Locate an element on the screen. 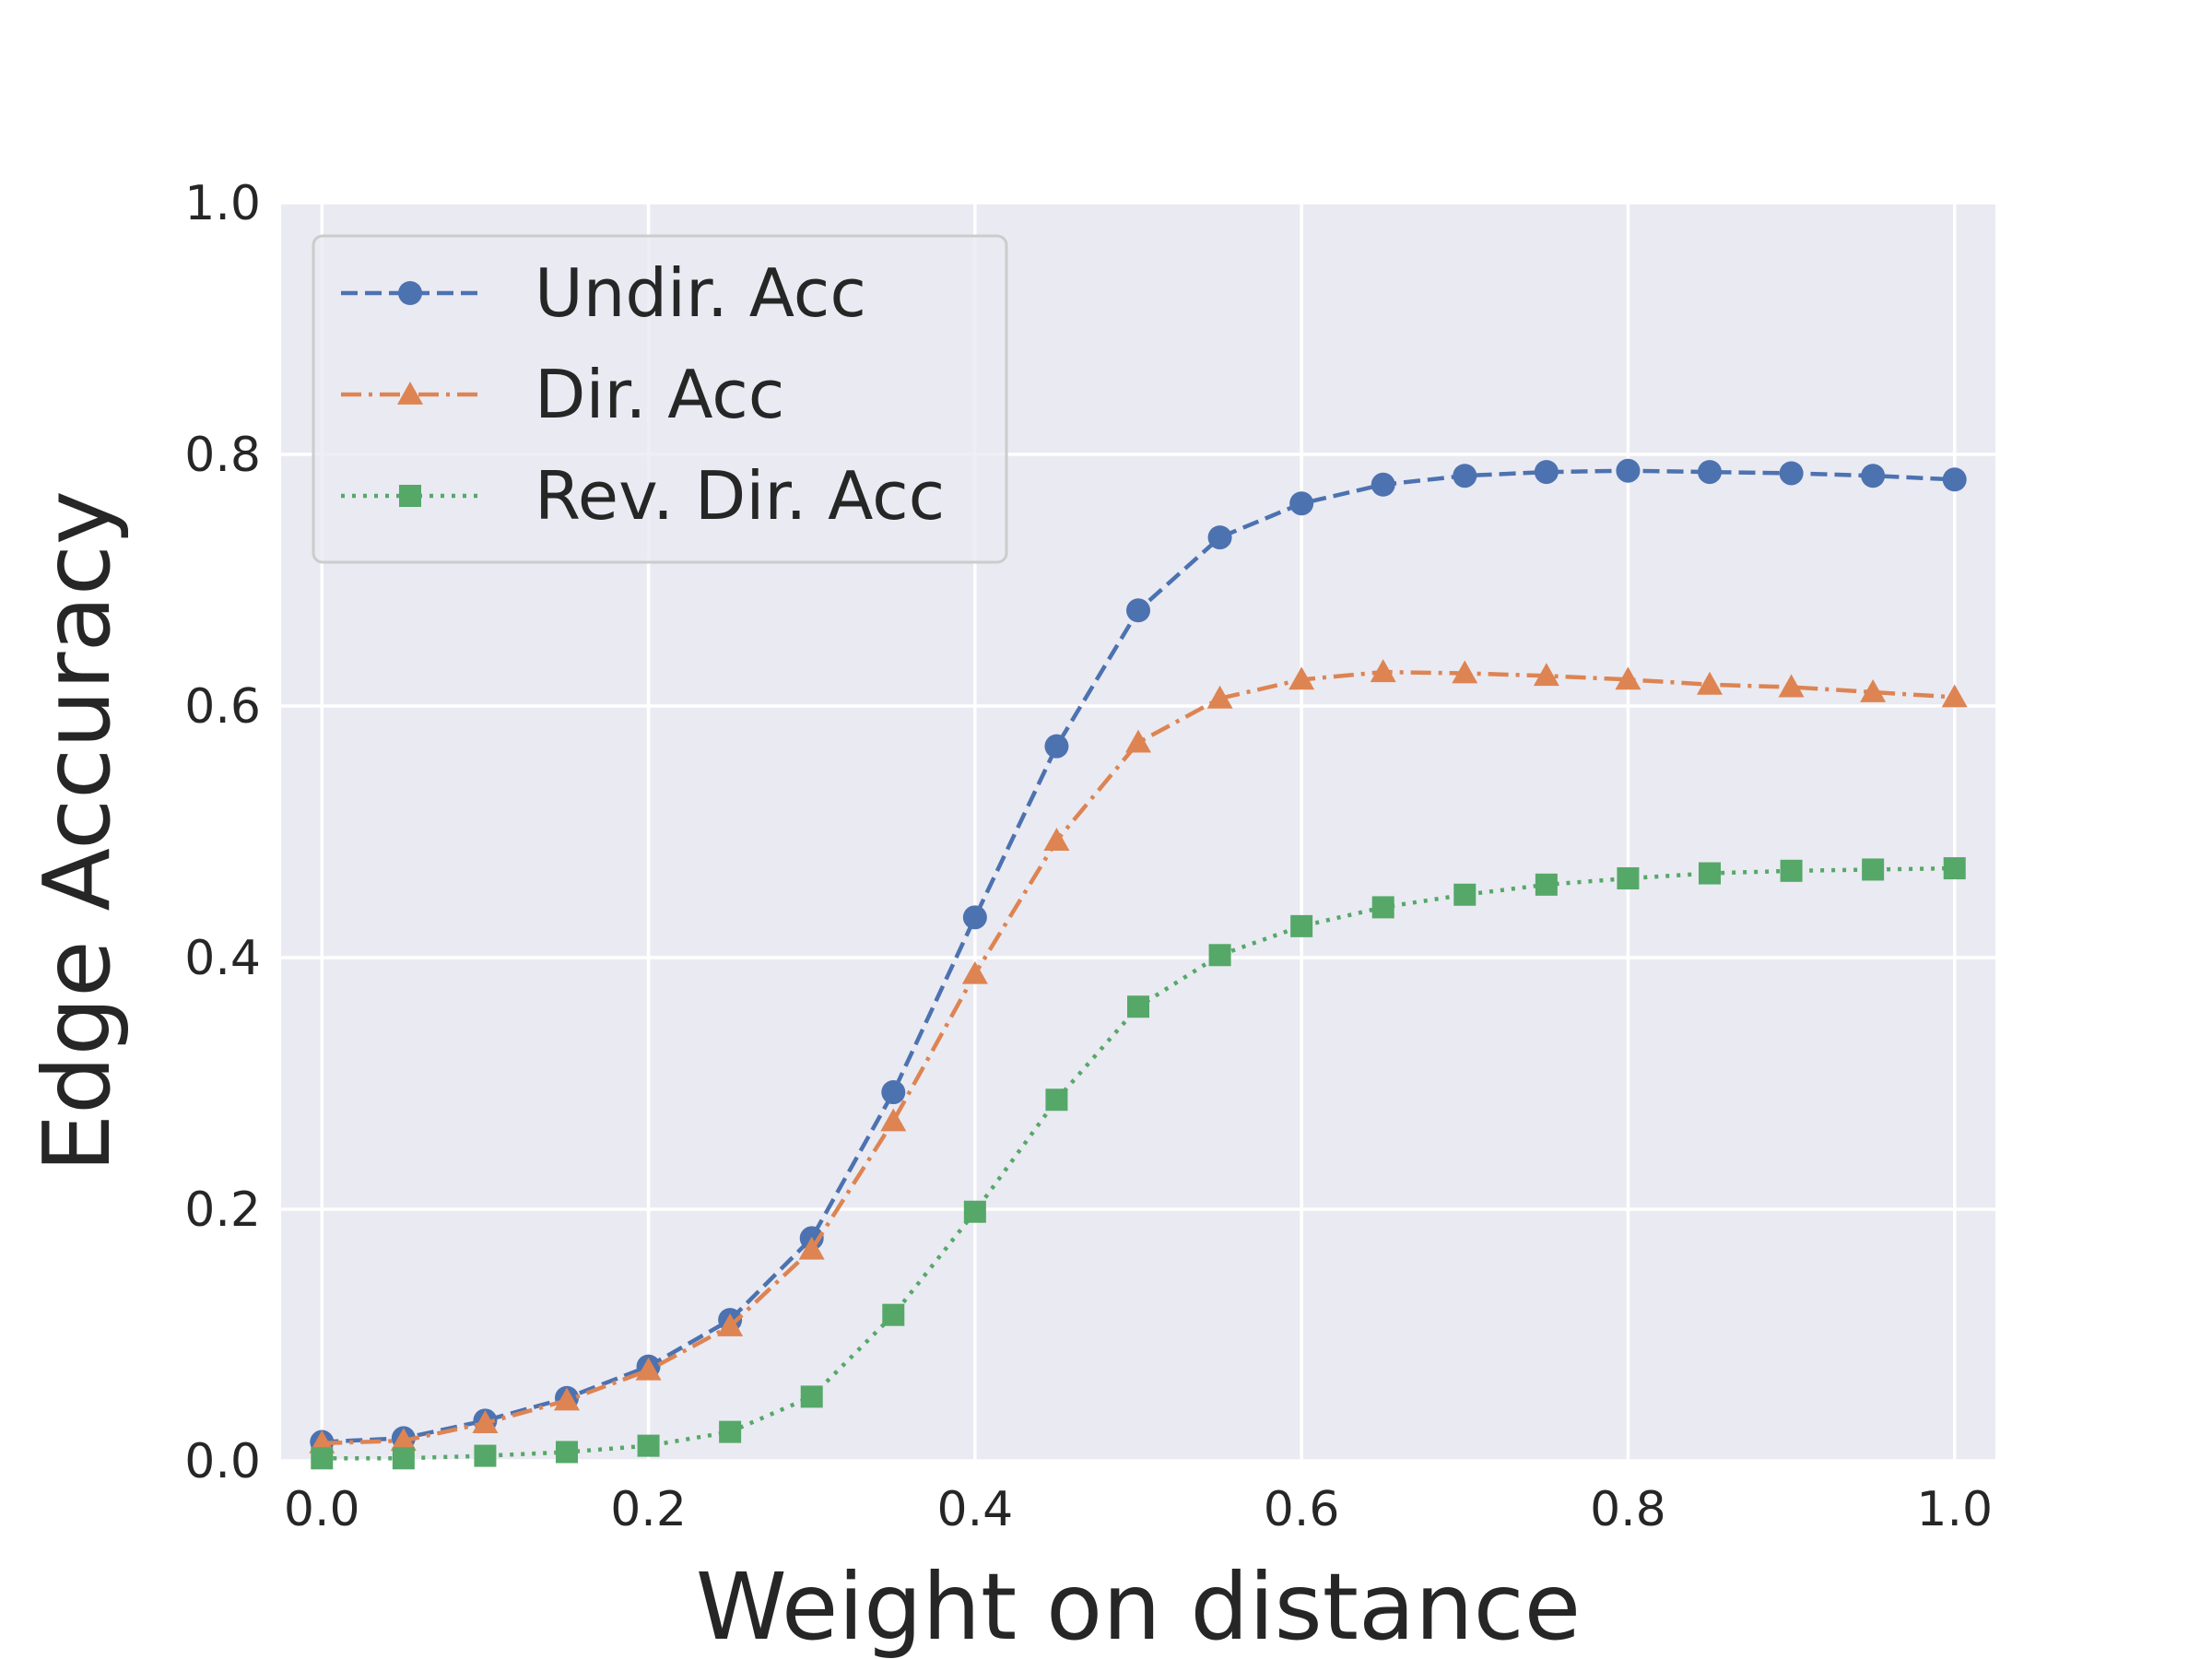  x-tick-label: 1.0 is located at coordinates (1954, 1509).